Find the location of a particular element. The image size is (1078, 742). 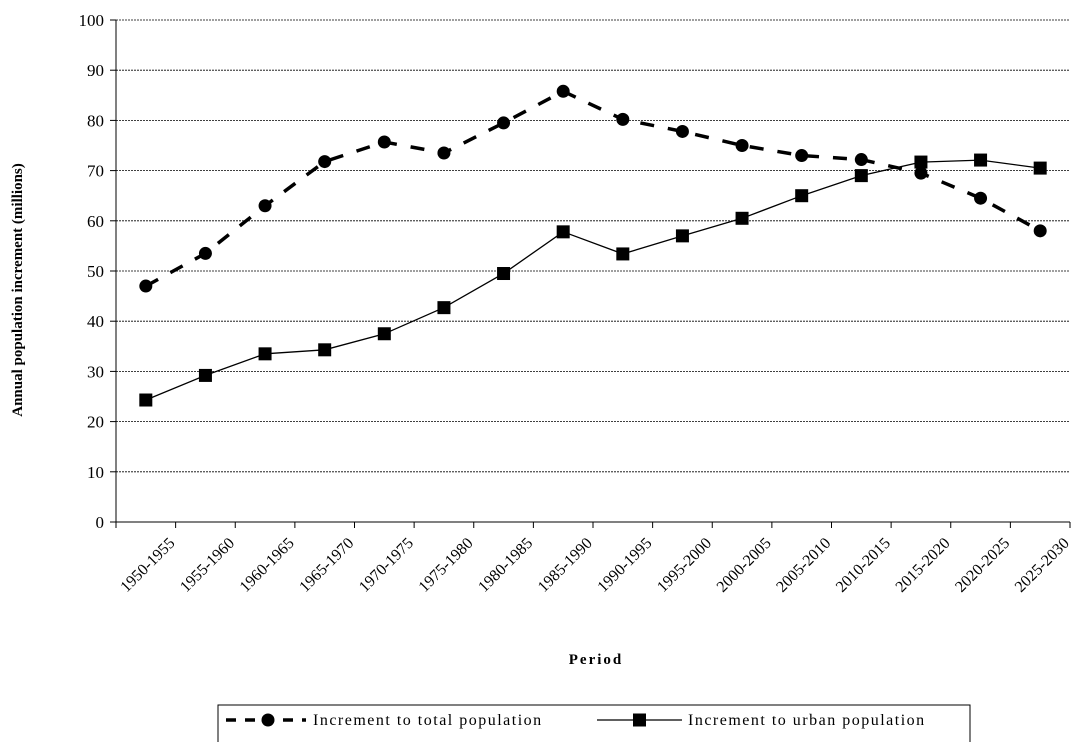

x-tick-label: 2005-2010 is located at coordinates (803, 565).